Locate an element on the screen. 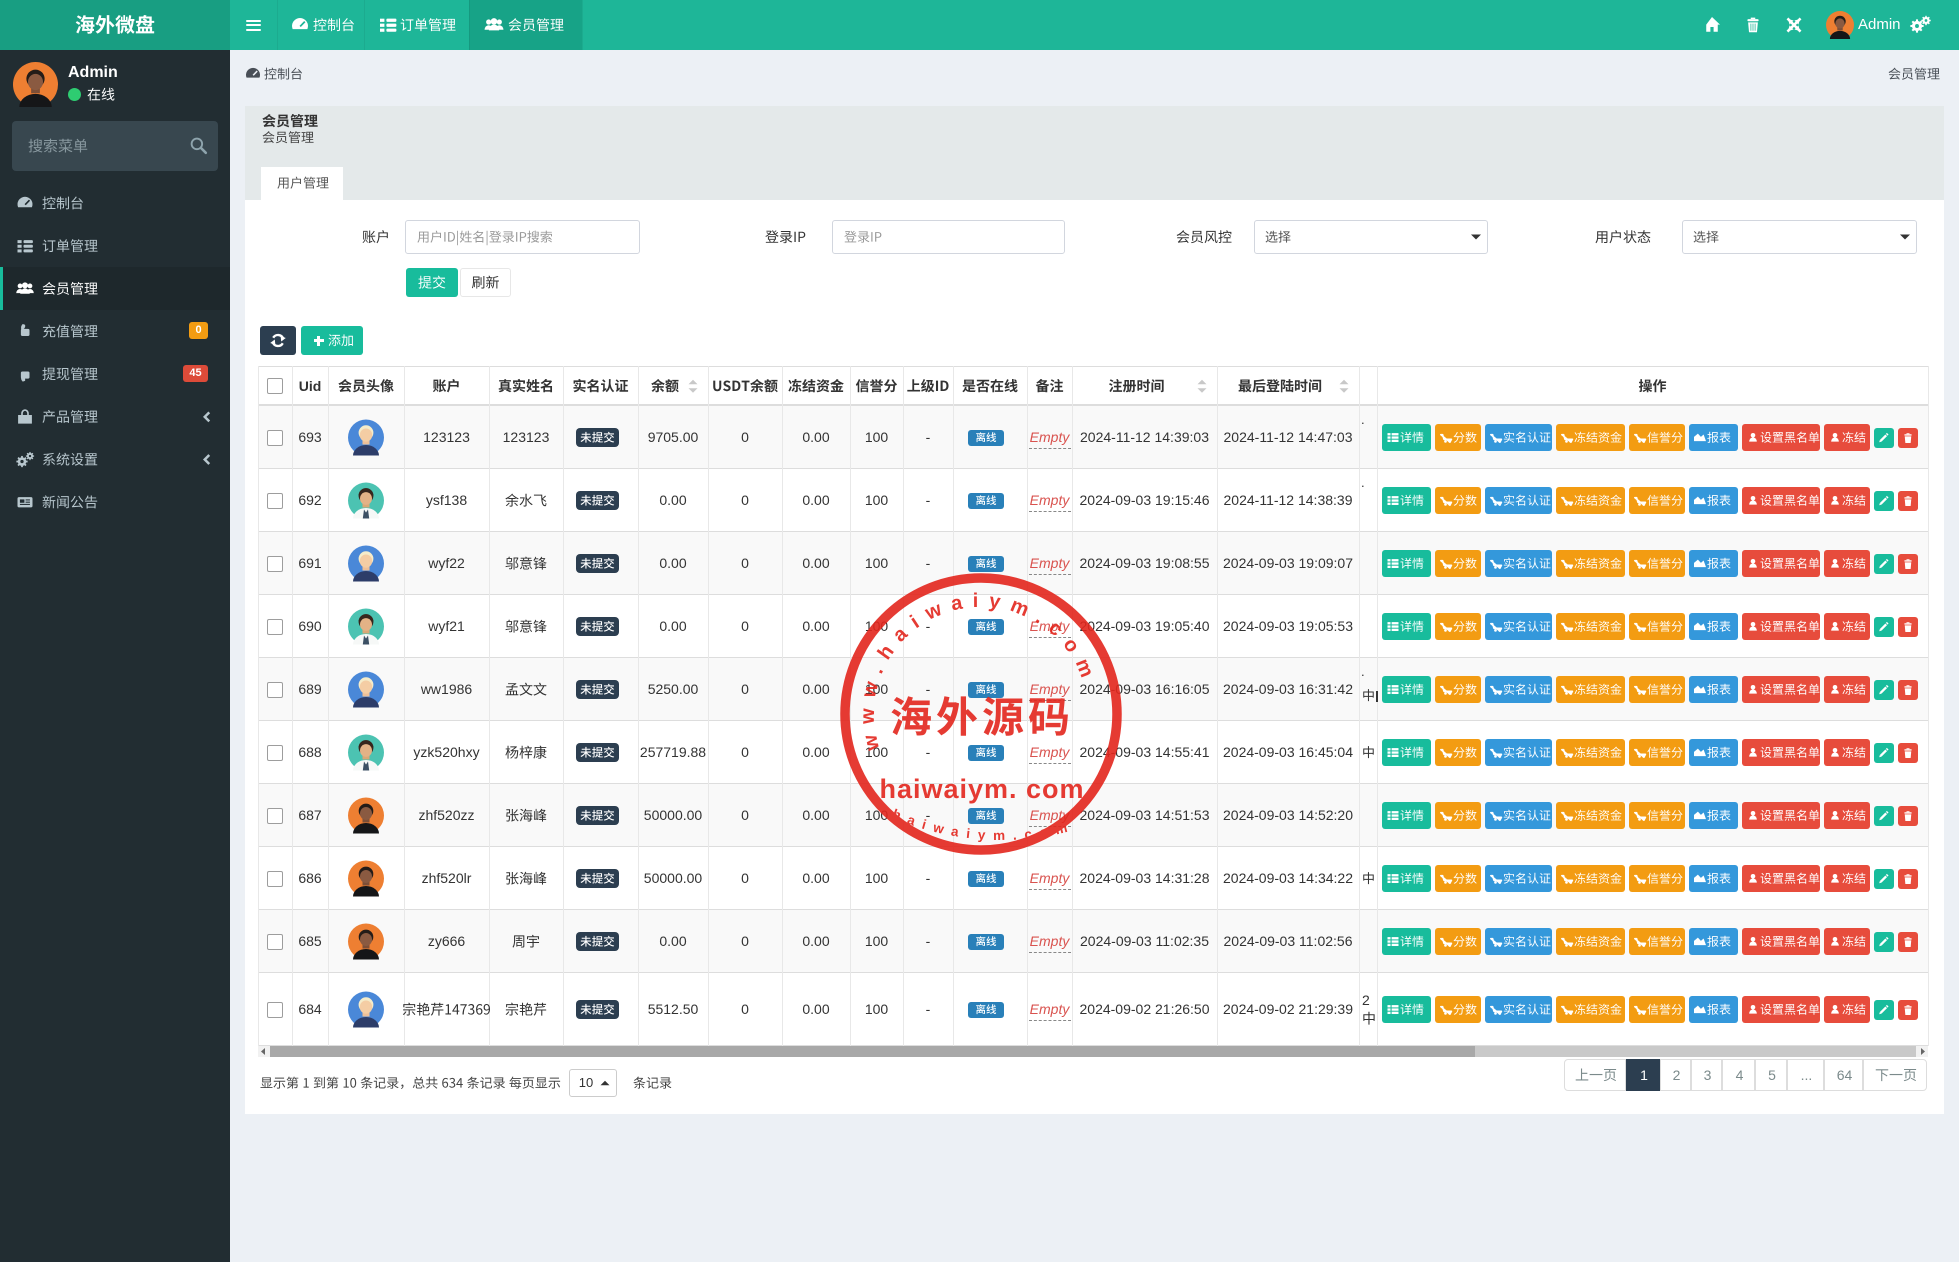 The width and height of the screenshot is (1959, 1262). svg-text: haiwaiym. com is located at coordinates (981, 789).